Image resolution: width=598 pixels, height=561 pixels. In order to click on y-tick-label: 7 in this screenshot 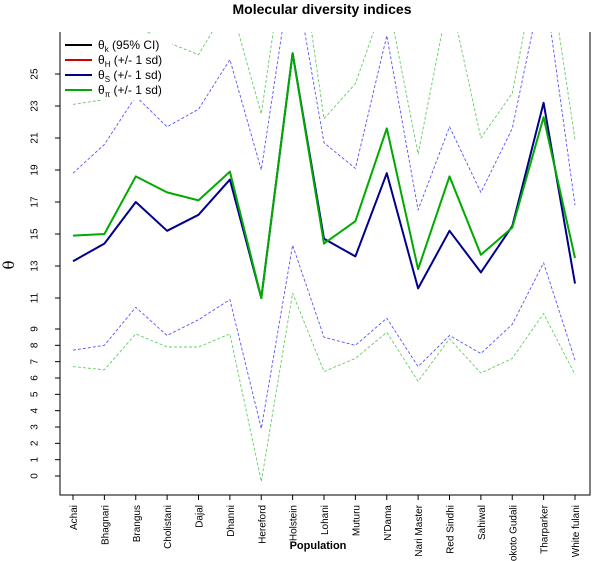, I will do `click(35, 361)`.